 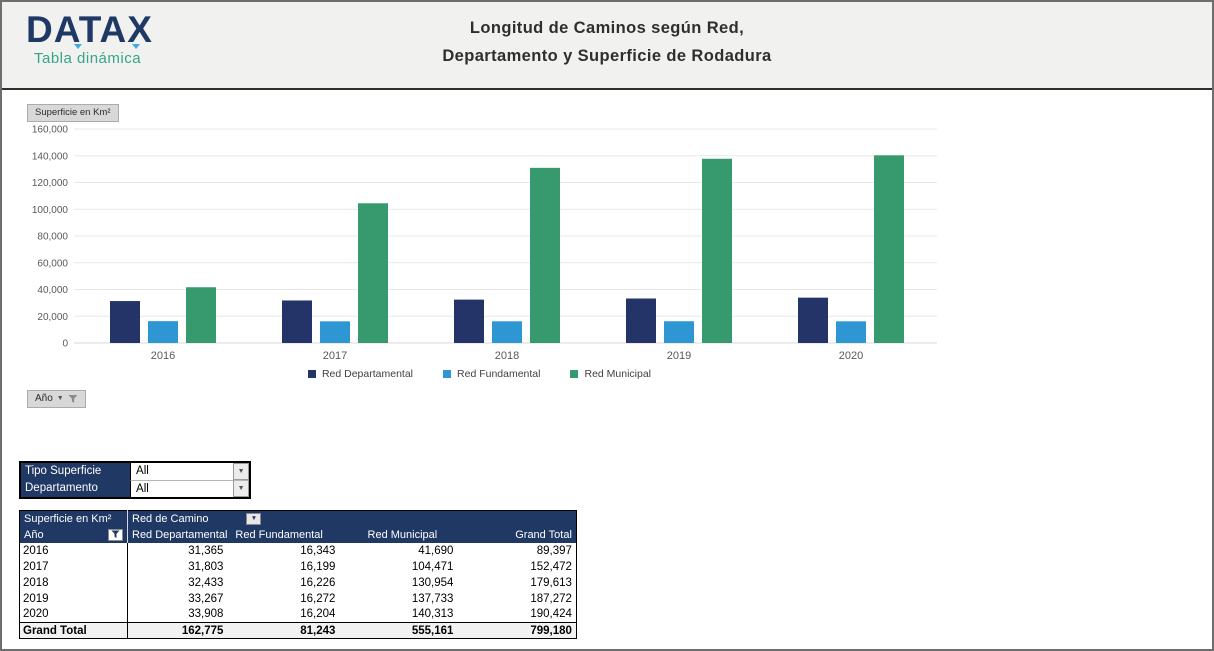 What do you see at coordinates (73, 534) in the screenshot?
I see `pivot-row-field-cell: Año` at bounding box center [73, 534].